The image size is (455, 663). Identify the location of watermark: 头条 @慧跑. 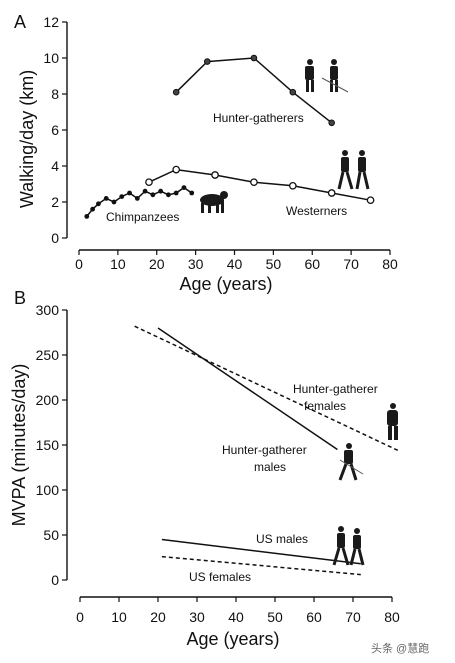
(400, 648).